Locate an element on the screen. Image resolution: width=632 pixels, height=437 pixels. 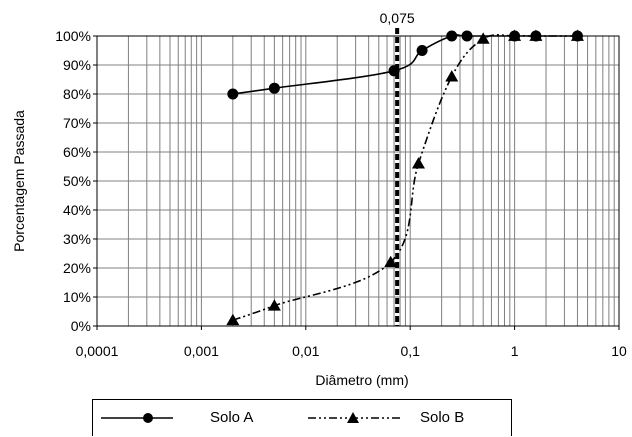
x-tick-label: 1 is located at coordinates (515, 351).